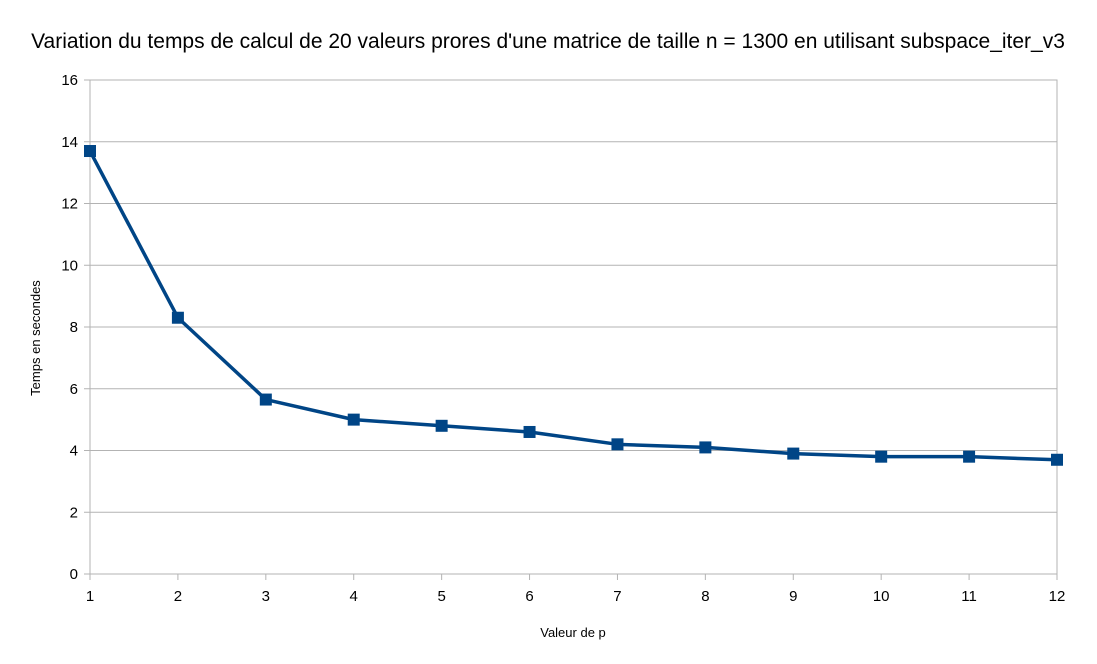  What do you see at coordinates (35, 338) in the screenshot?
I see `y-axis-label: Temps en secondes` at bounding box center [35, 338].